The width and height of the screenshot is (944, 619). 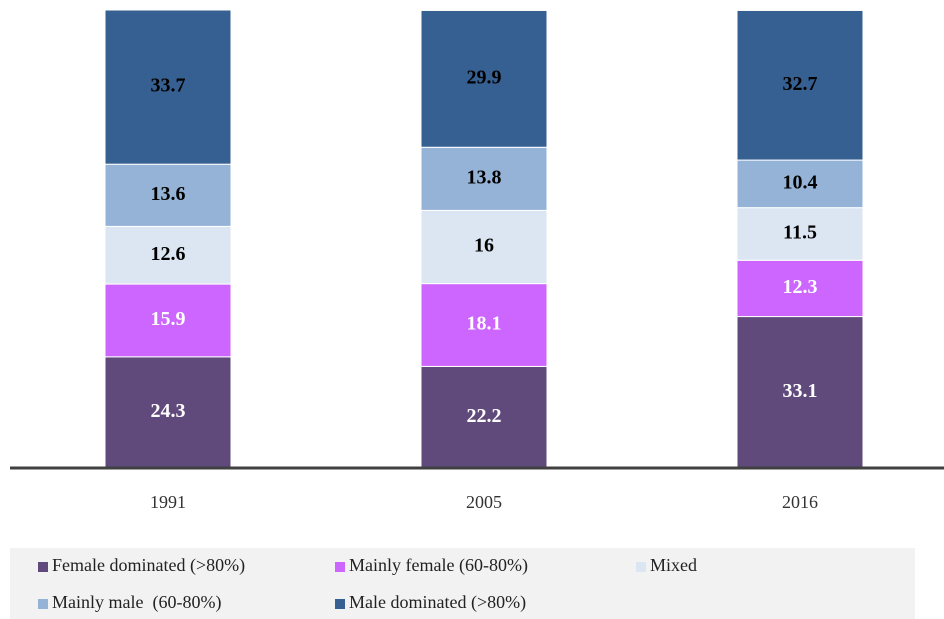 What do you see at coordinates (168, 319) in the screenshot?
I see `value-label: 15.9` at bounding box center [168, 319].